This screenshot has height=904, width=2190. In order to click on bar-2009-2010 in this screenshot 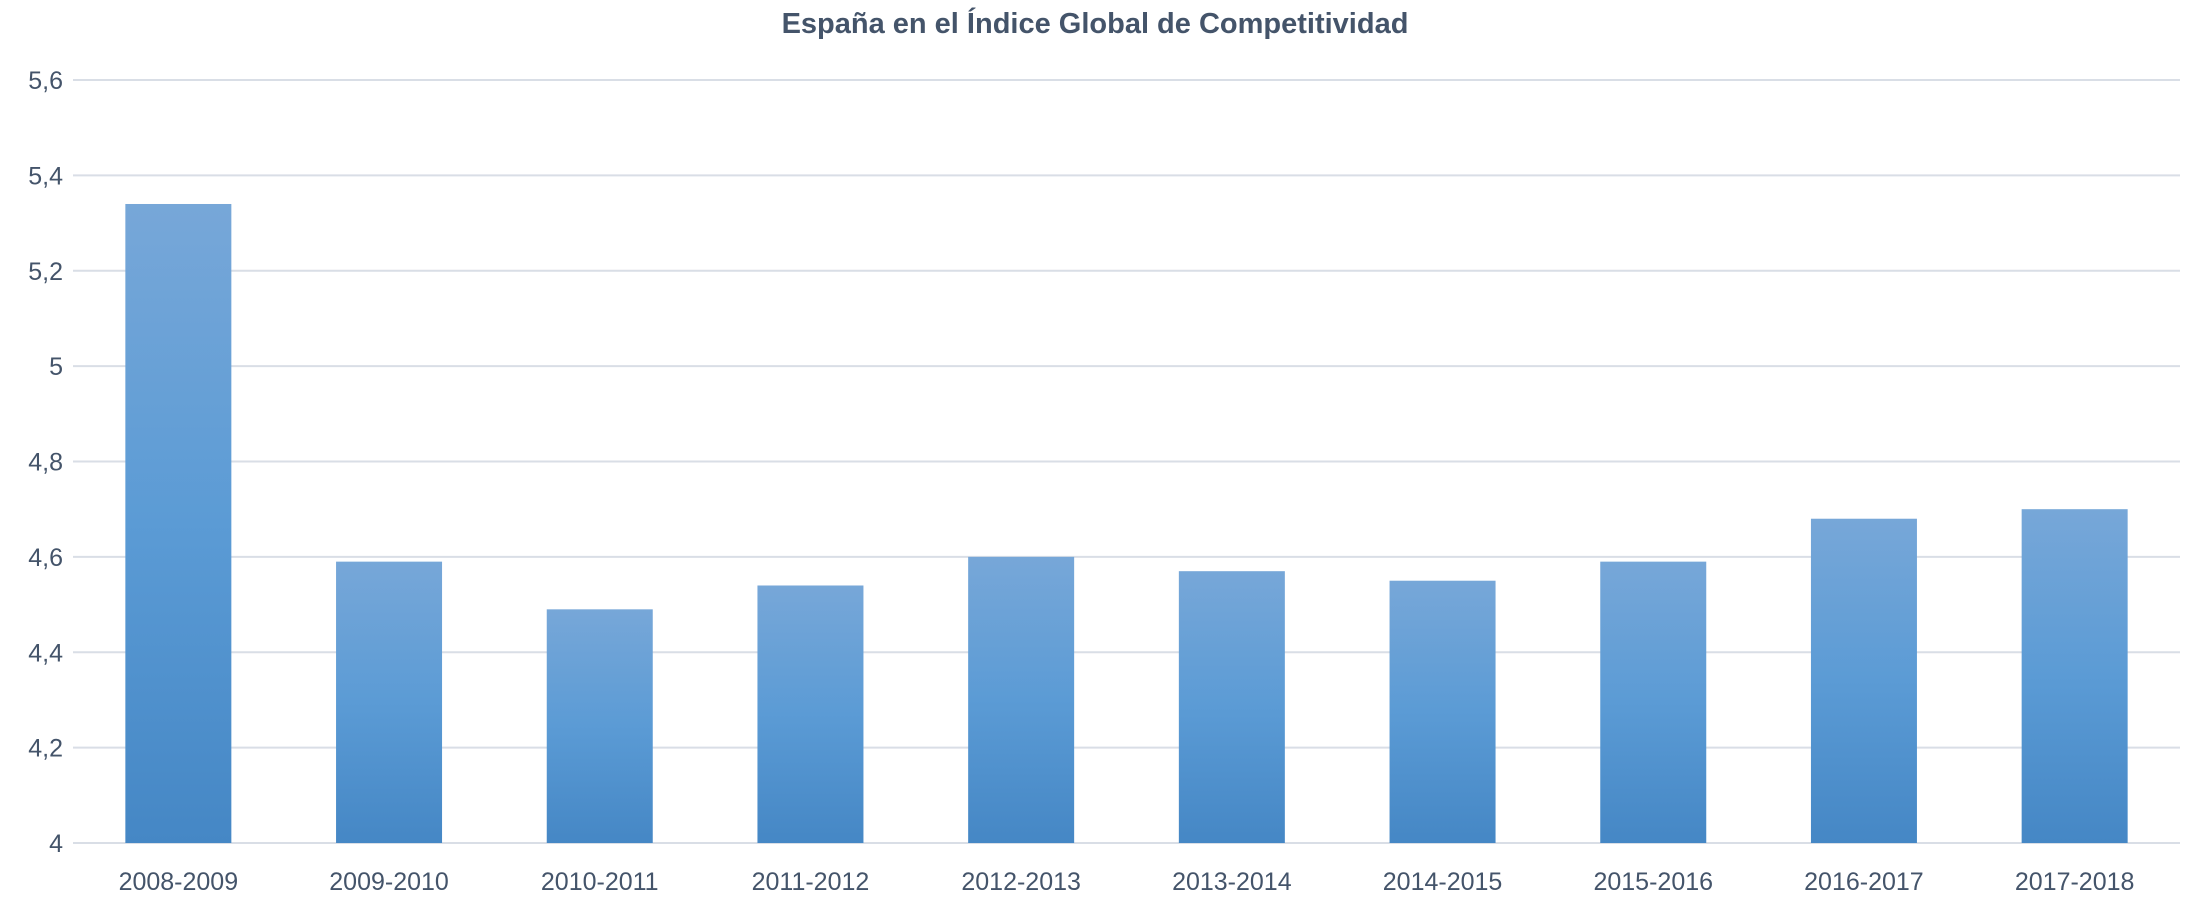, I will do `click(389, 702)`.